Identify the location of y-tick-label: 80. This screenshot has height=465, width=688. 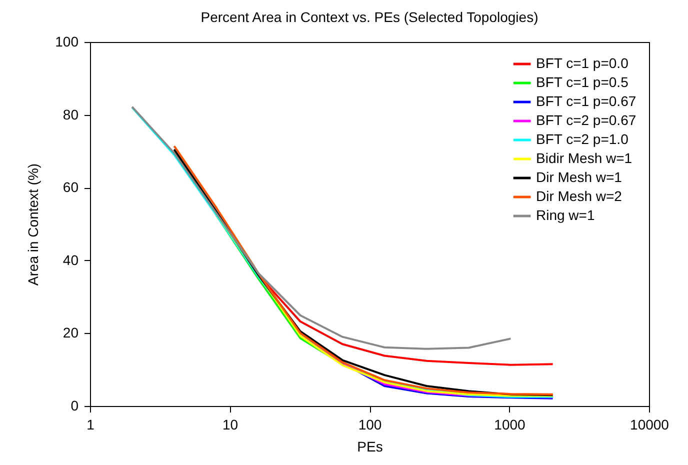
(70, 114).